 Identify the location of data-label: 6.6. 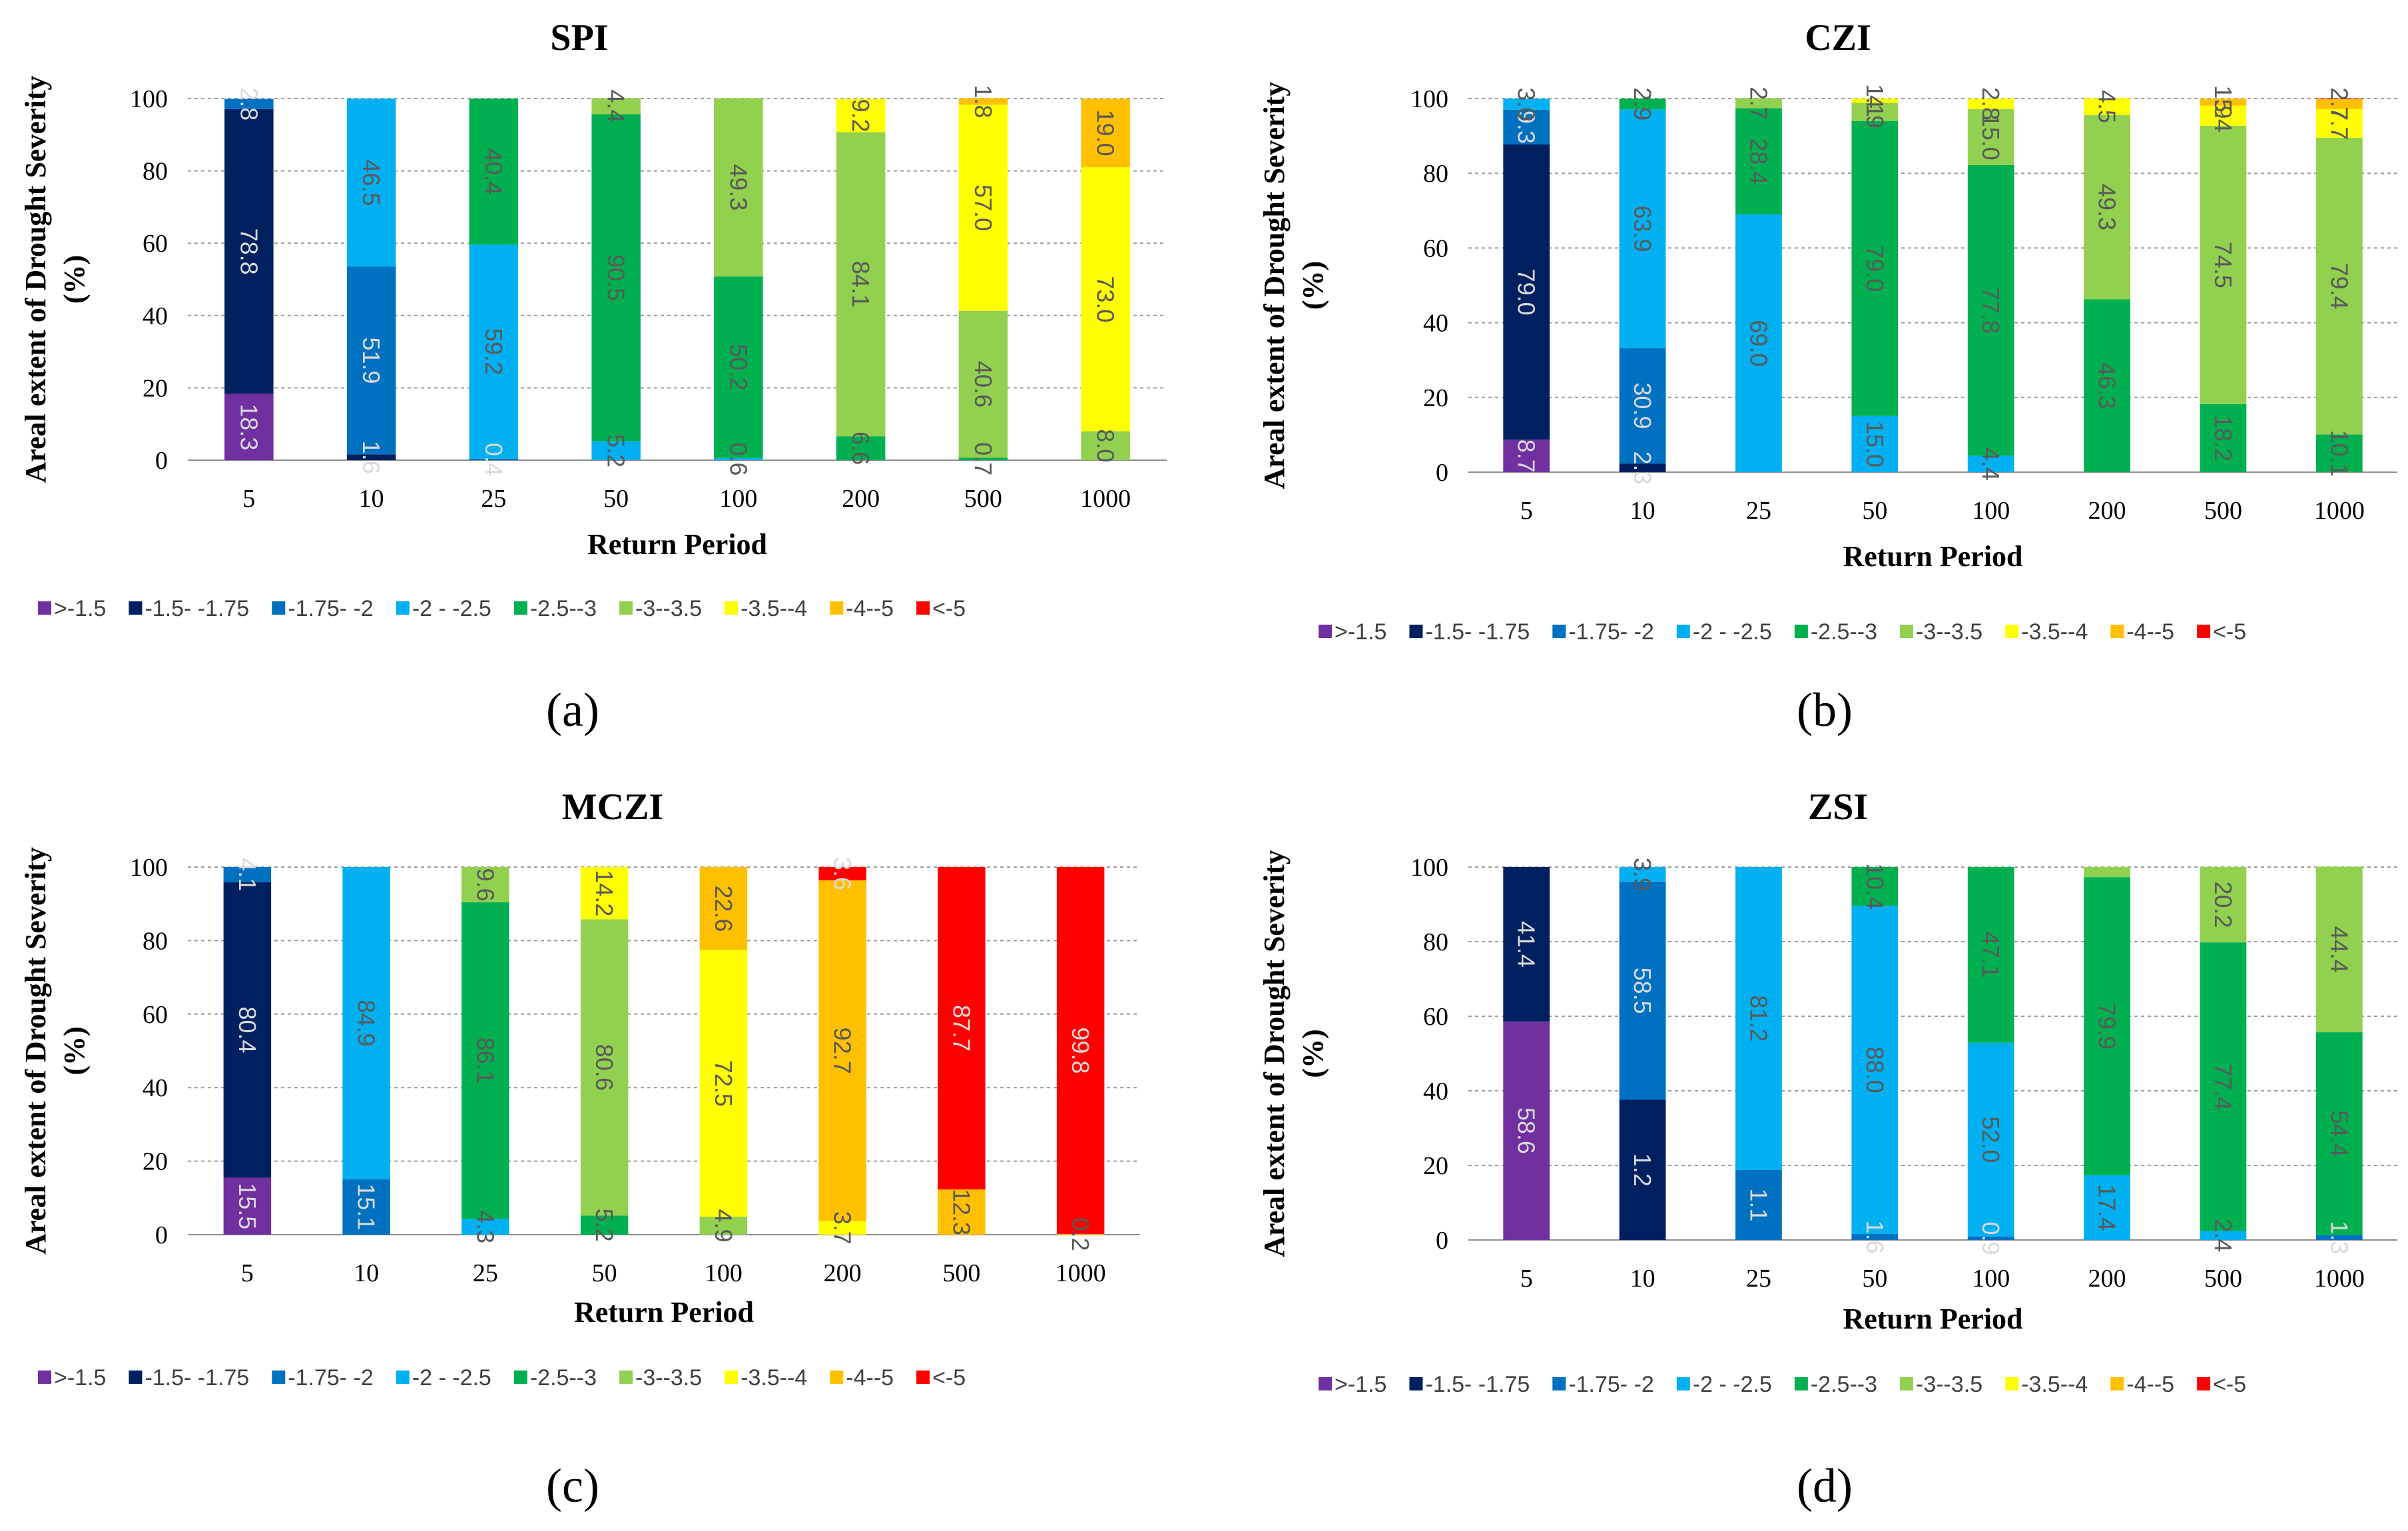
(860, 448).